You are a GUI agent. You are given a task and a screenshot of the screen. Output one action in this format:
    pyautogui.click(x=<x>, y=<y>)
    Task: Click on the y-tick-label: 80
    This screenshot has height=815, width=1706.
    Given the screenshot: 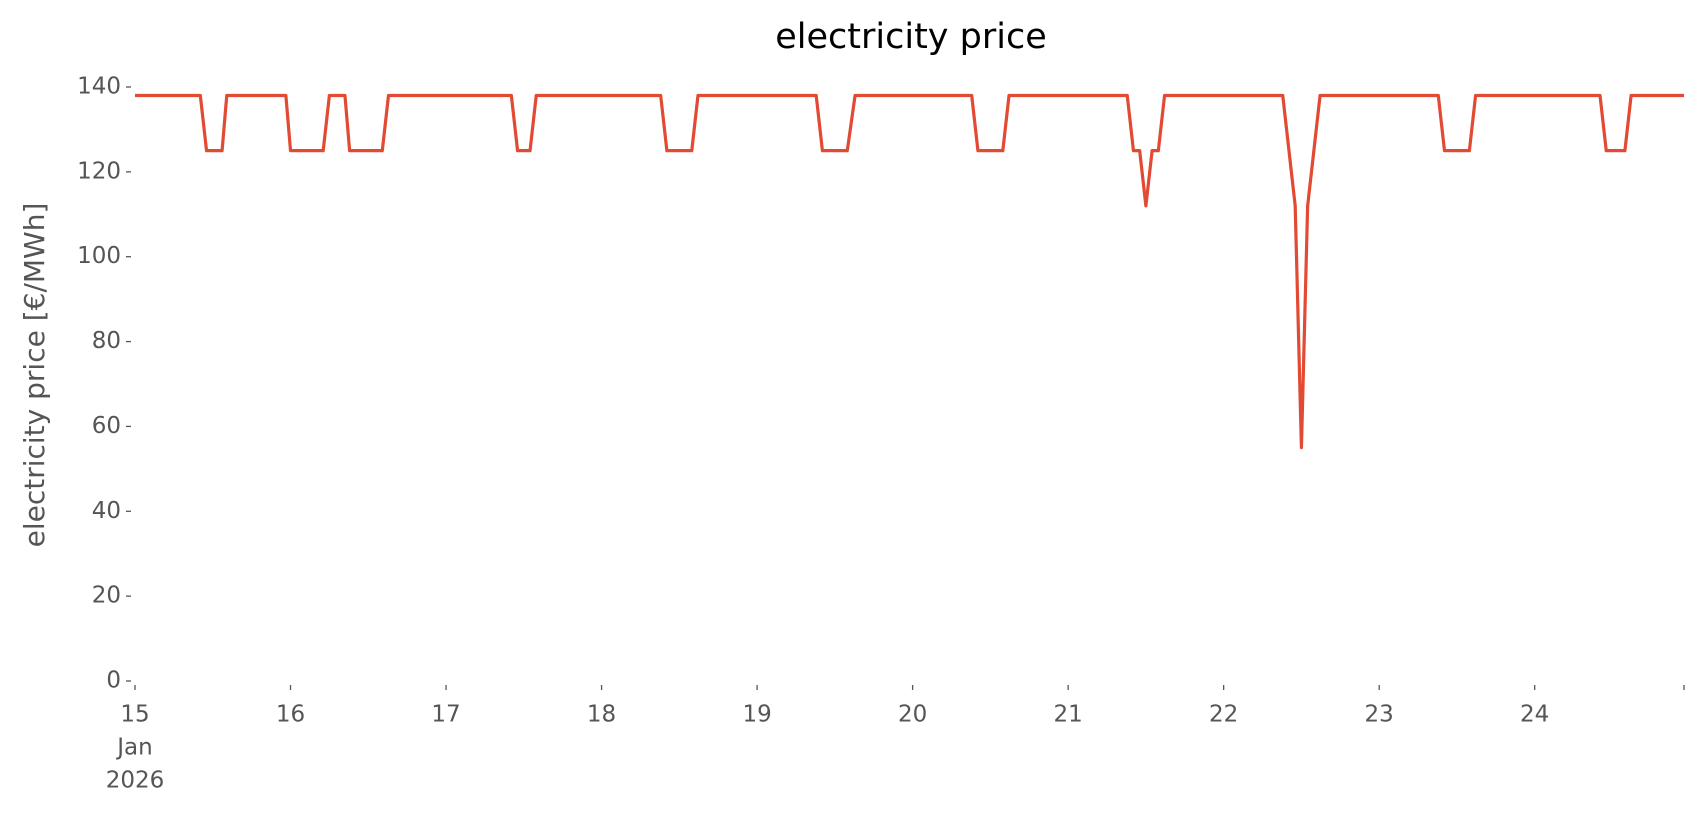 What is the action you would take?
    pyautogui.click(x=106, y=341)
    